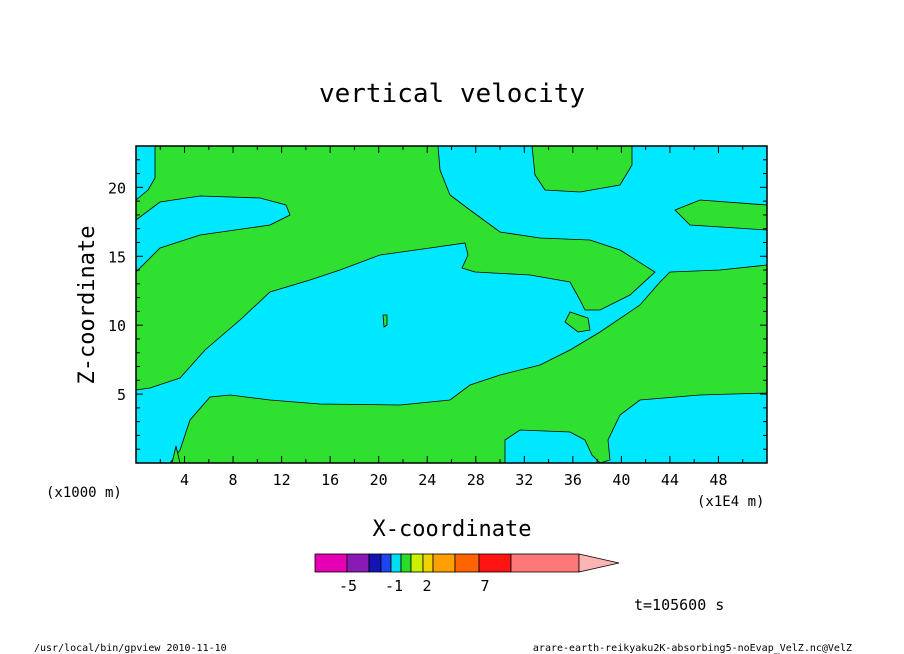 This screenshot has height=654, width=904. Describe the element at coordinates (679, 605) in the screenshot. I see `time-label: t=105600 s` at that location.